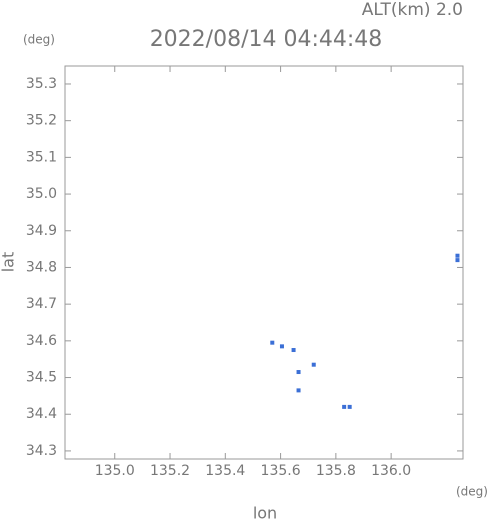  What do you see at coordinates (41, 194) in the screenshot?
I see `y-tick-label: 35.0` at bounding box center [41, 194].